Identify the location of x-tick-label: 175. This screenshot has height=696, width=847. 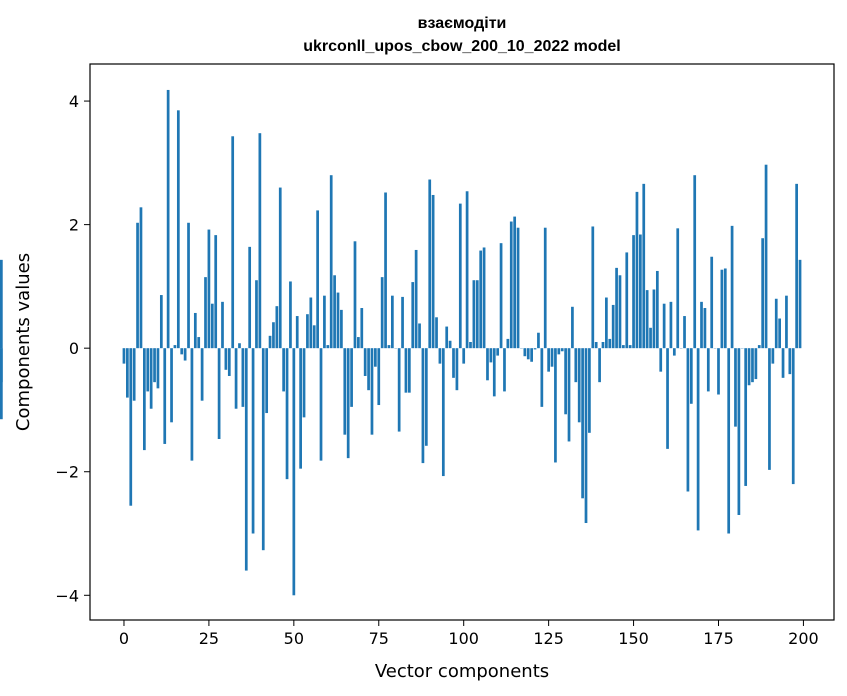
(718, 638).